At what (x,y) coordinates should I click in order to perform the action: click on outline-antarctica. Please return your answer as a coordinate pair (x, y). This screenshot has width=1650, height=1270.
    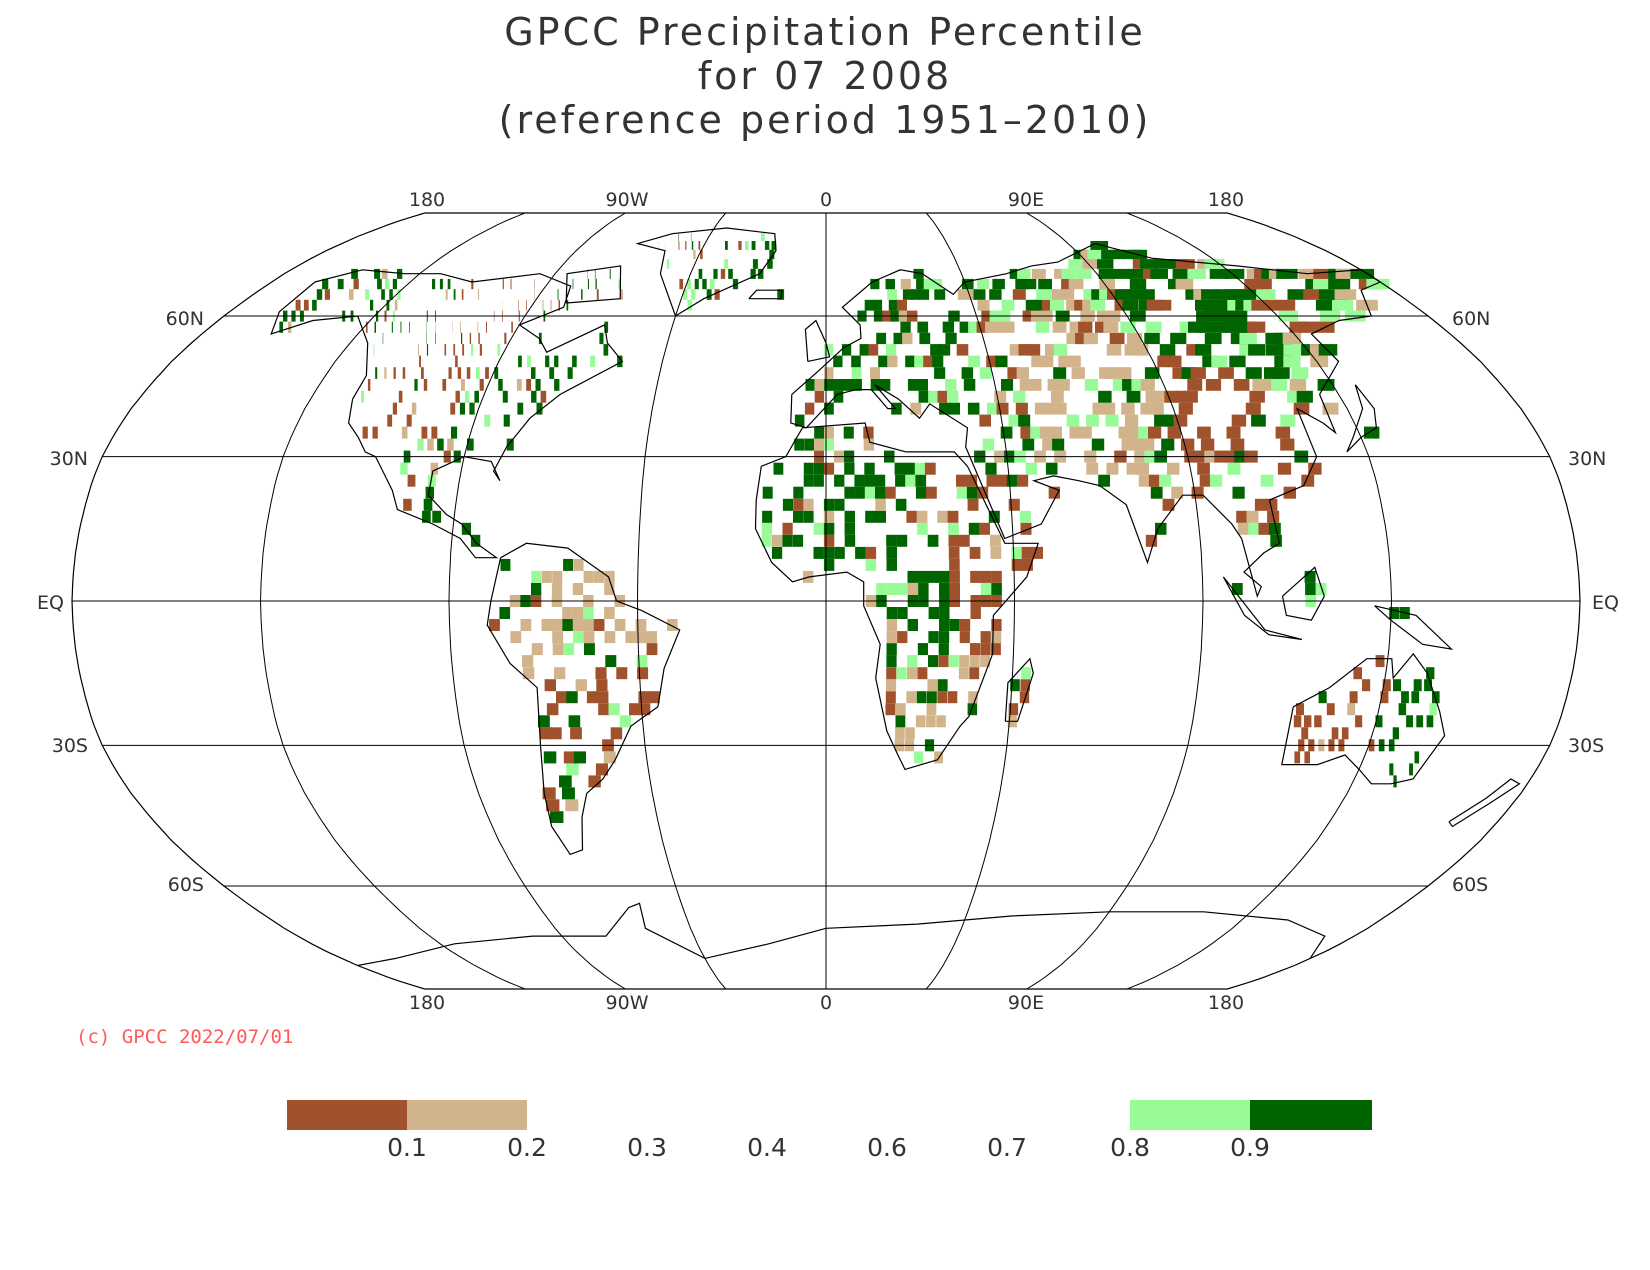
    Looking at the image, I should click on (841, 934).